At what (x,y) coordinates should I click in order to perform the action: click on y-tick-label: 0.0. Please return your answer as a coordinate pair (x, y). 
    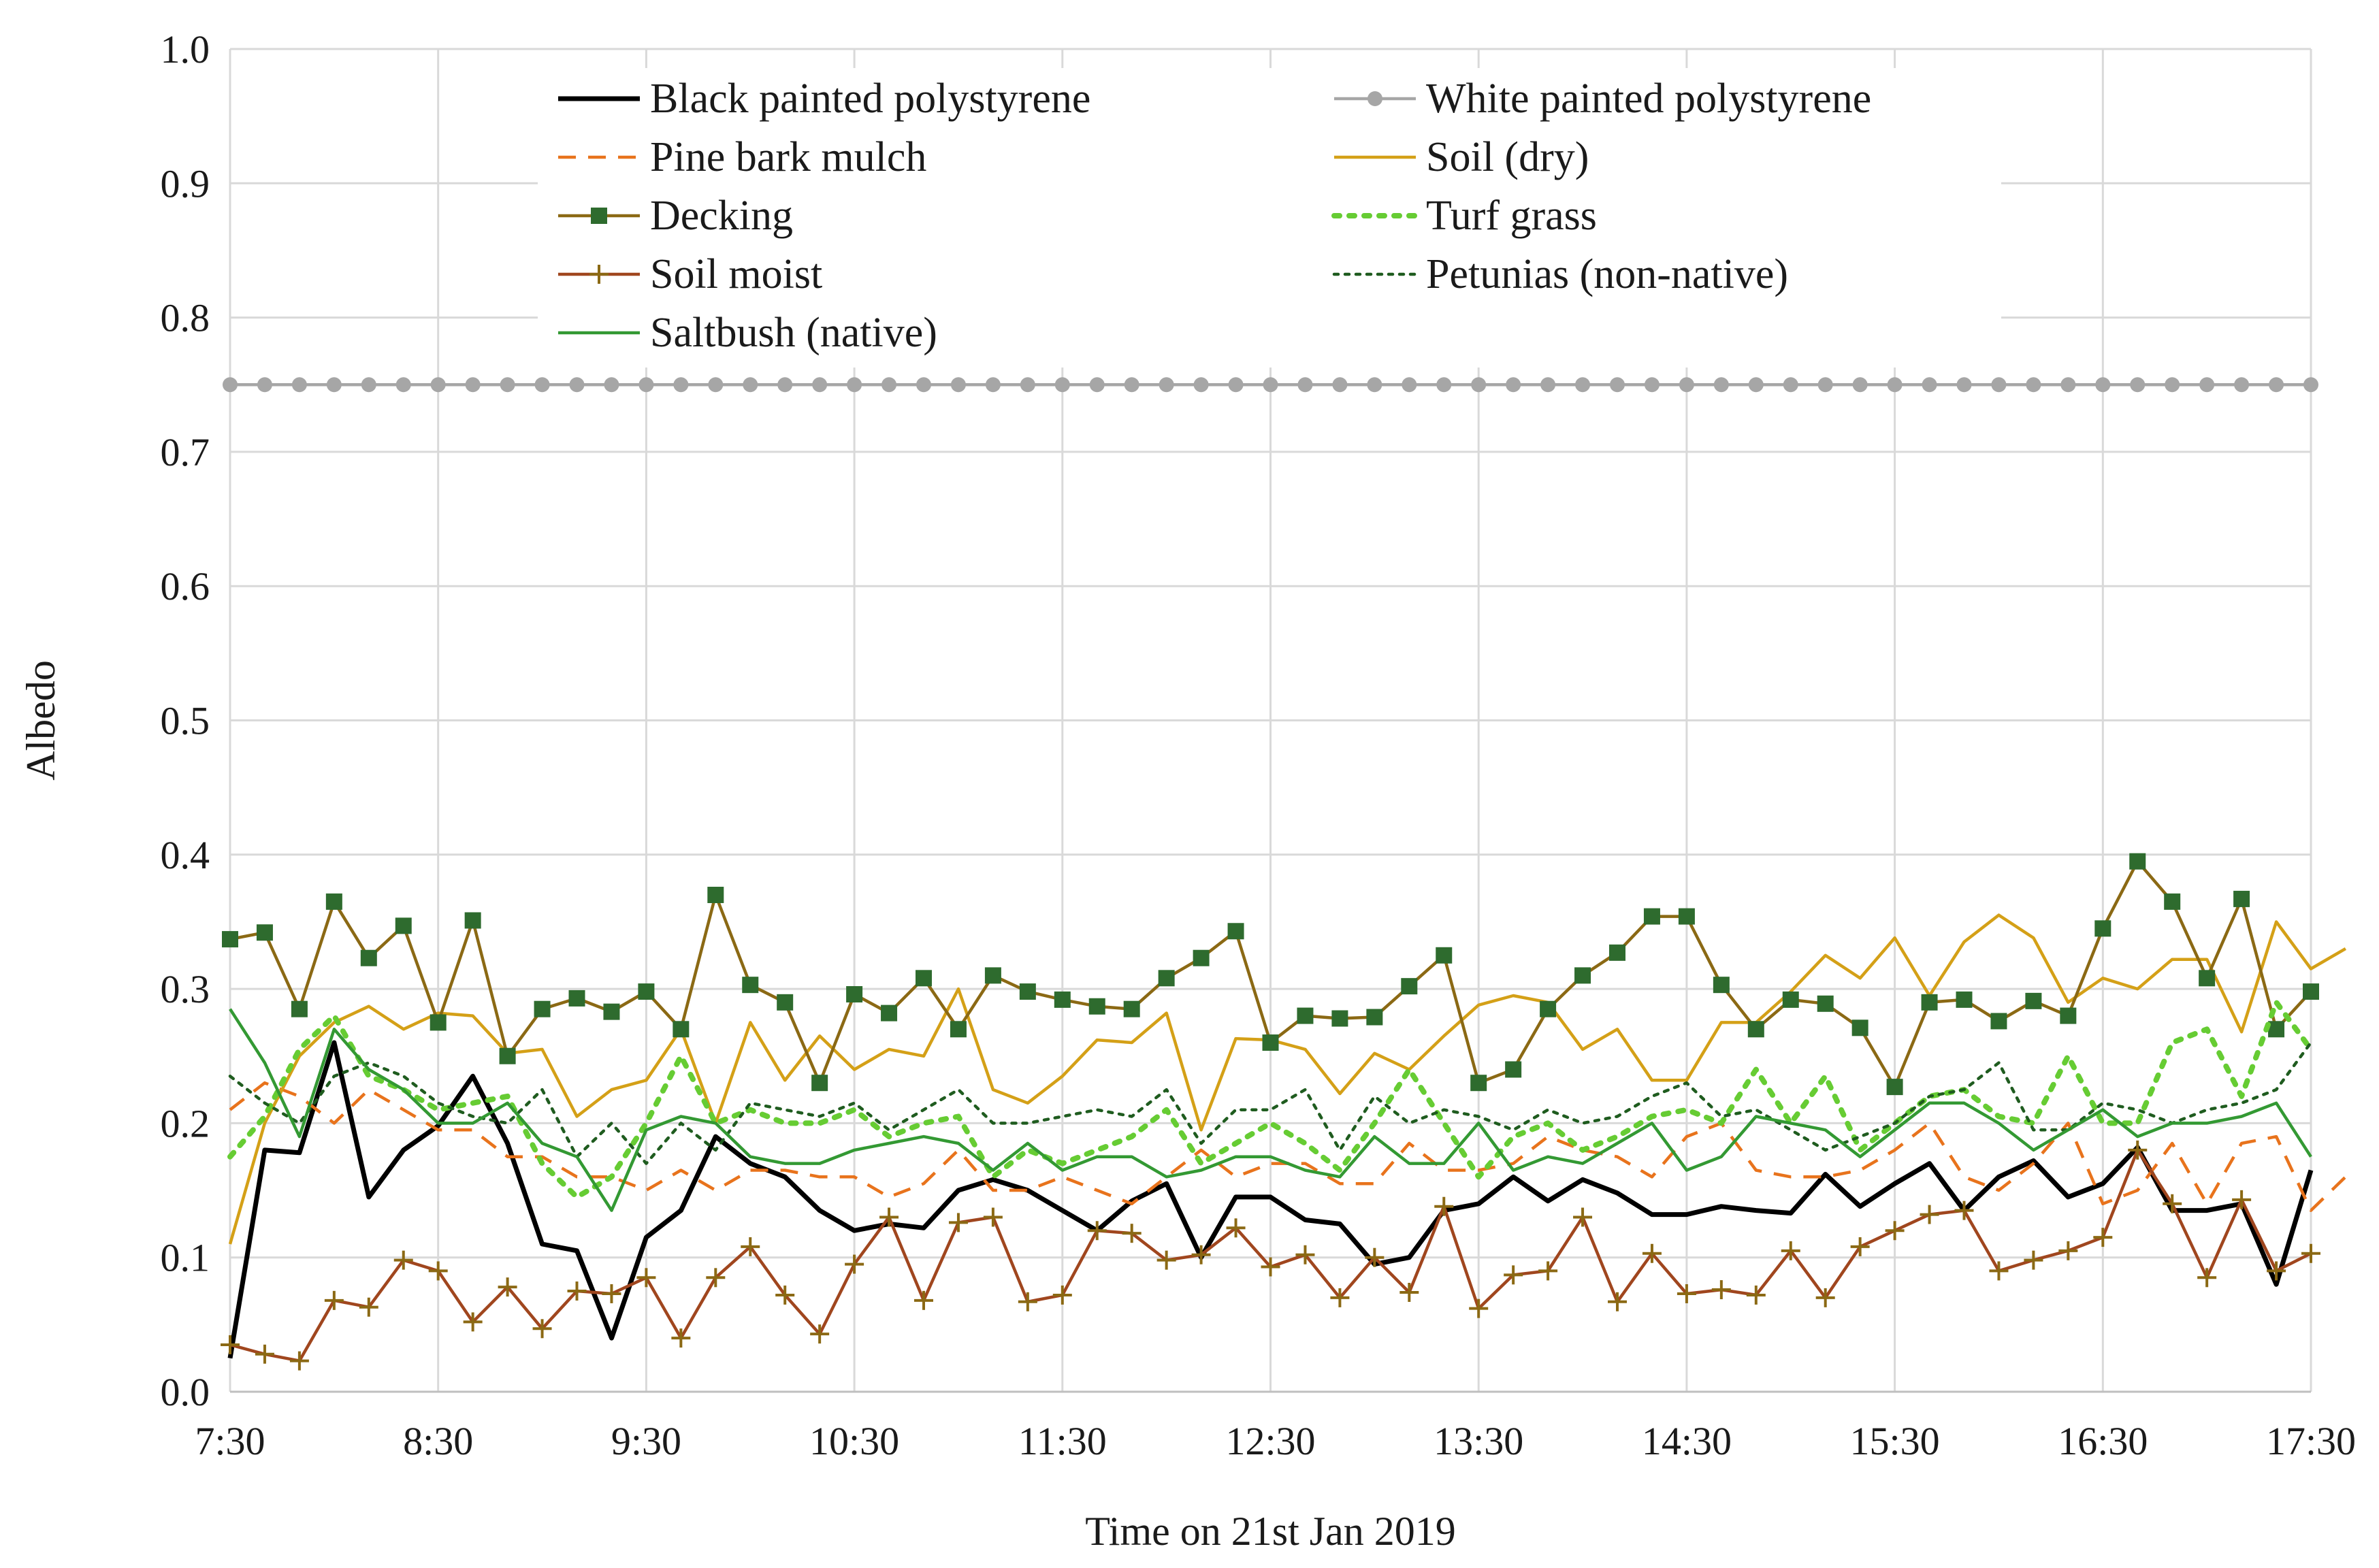
    Looking at the image, I should click on (185, 1392).